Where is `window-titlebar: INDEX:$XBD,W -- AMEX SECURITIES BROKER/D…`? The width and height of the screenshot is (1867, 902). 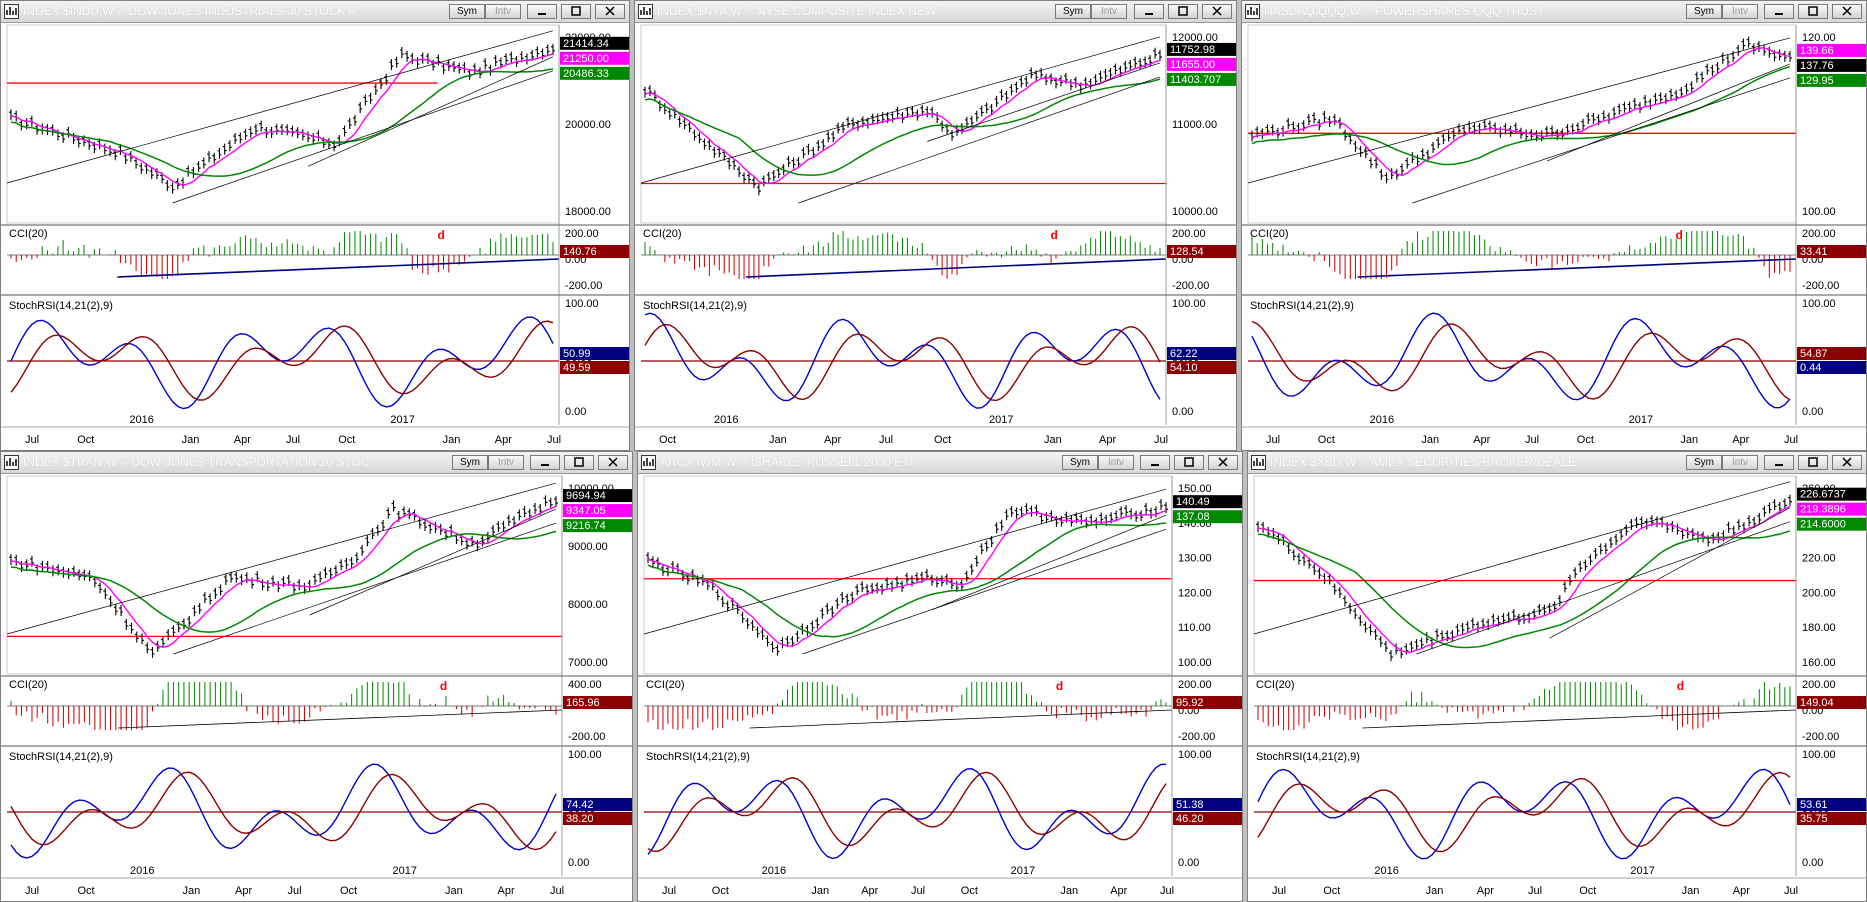 window-titlebar: INDEX:$XBD,W -- AMEX SECURITIES BROKER/D… is located at coordinates (1557, 463).